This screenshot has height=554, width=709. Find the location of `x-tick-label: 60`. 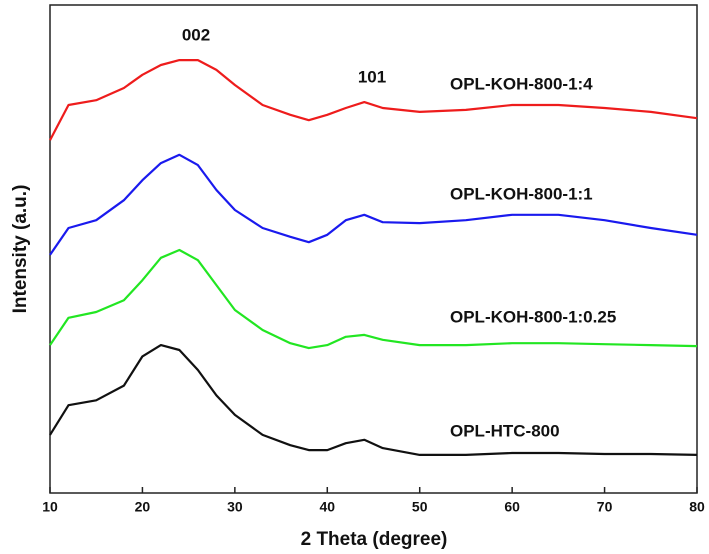

x-tick-label: 60 is located at coordinates (512, 507).